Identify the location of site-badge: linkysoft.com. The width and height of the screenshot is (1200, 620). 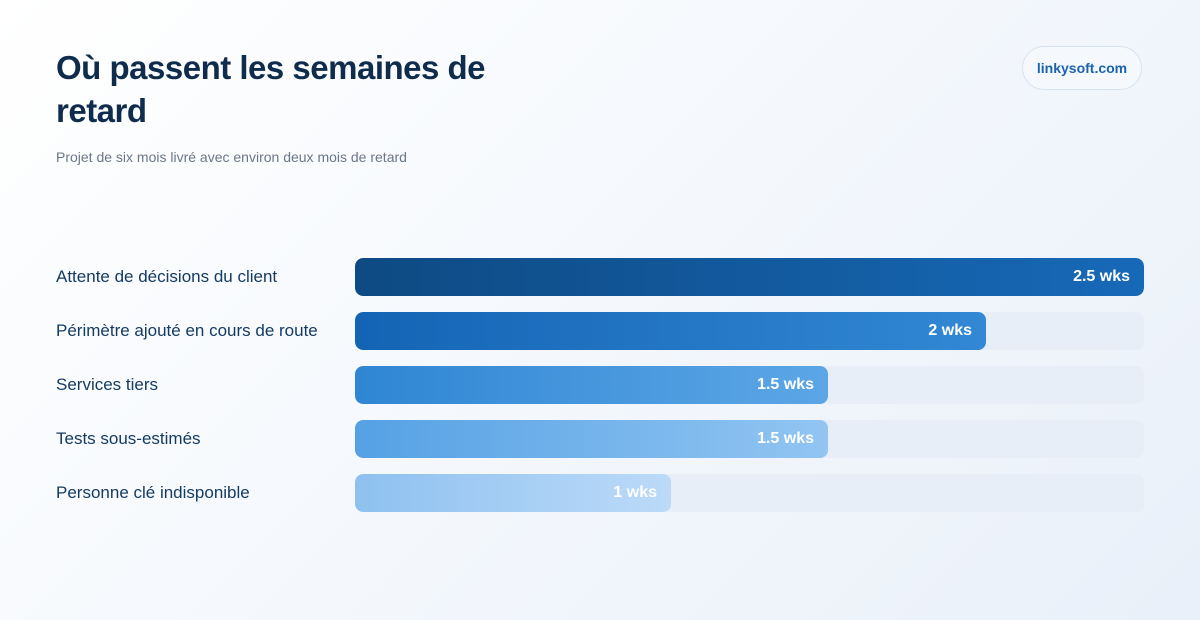
(1082, 68).